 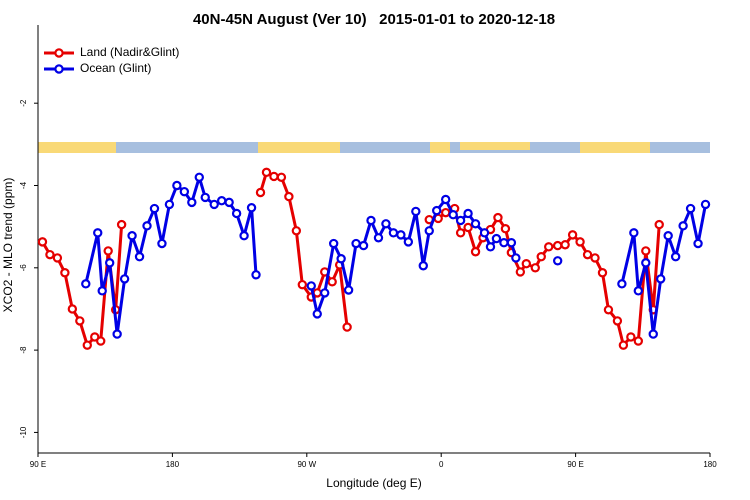 What do you see at coordinates (23, 268) in the screenshot?
I see `y-tick-label: -6` at bounding box center [23, 268].